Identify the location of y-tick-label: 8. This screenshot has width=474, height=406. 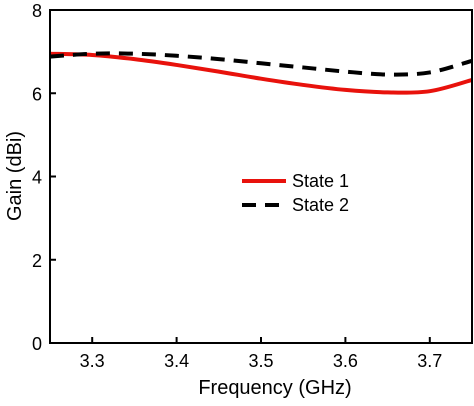
(37, 11).